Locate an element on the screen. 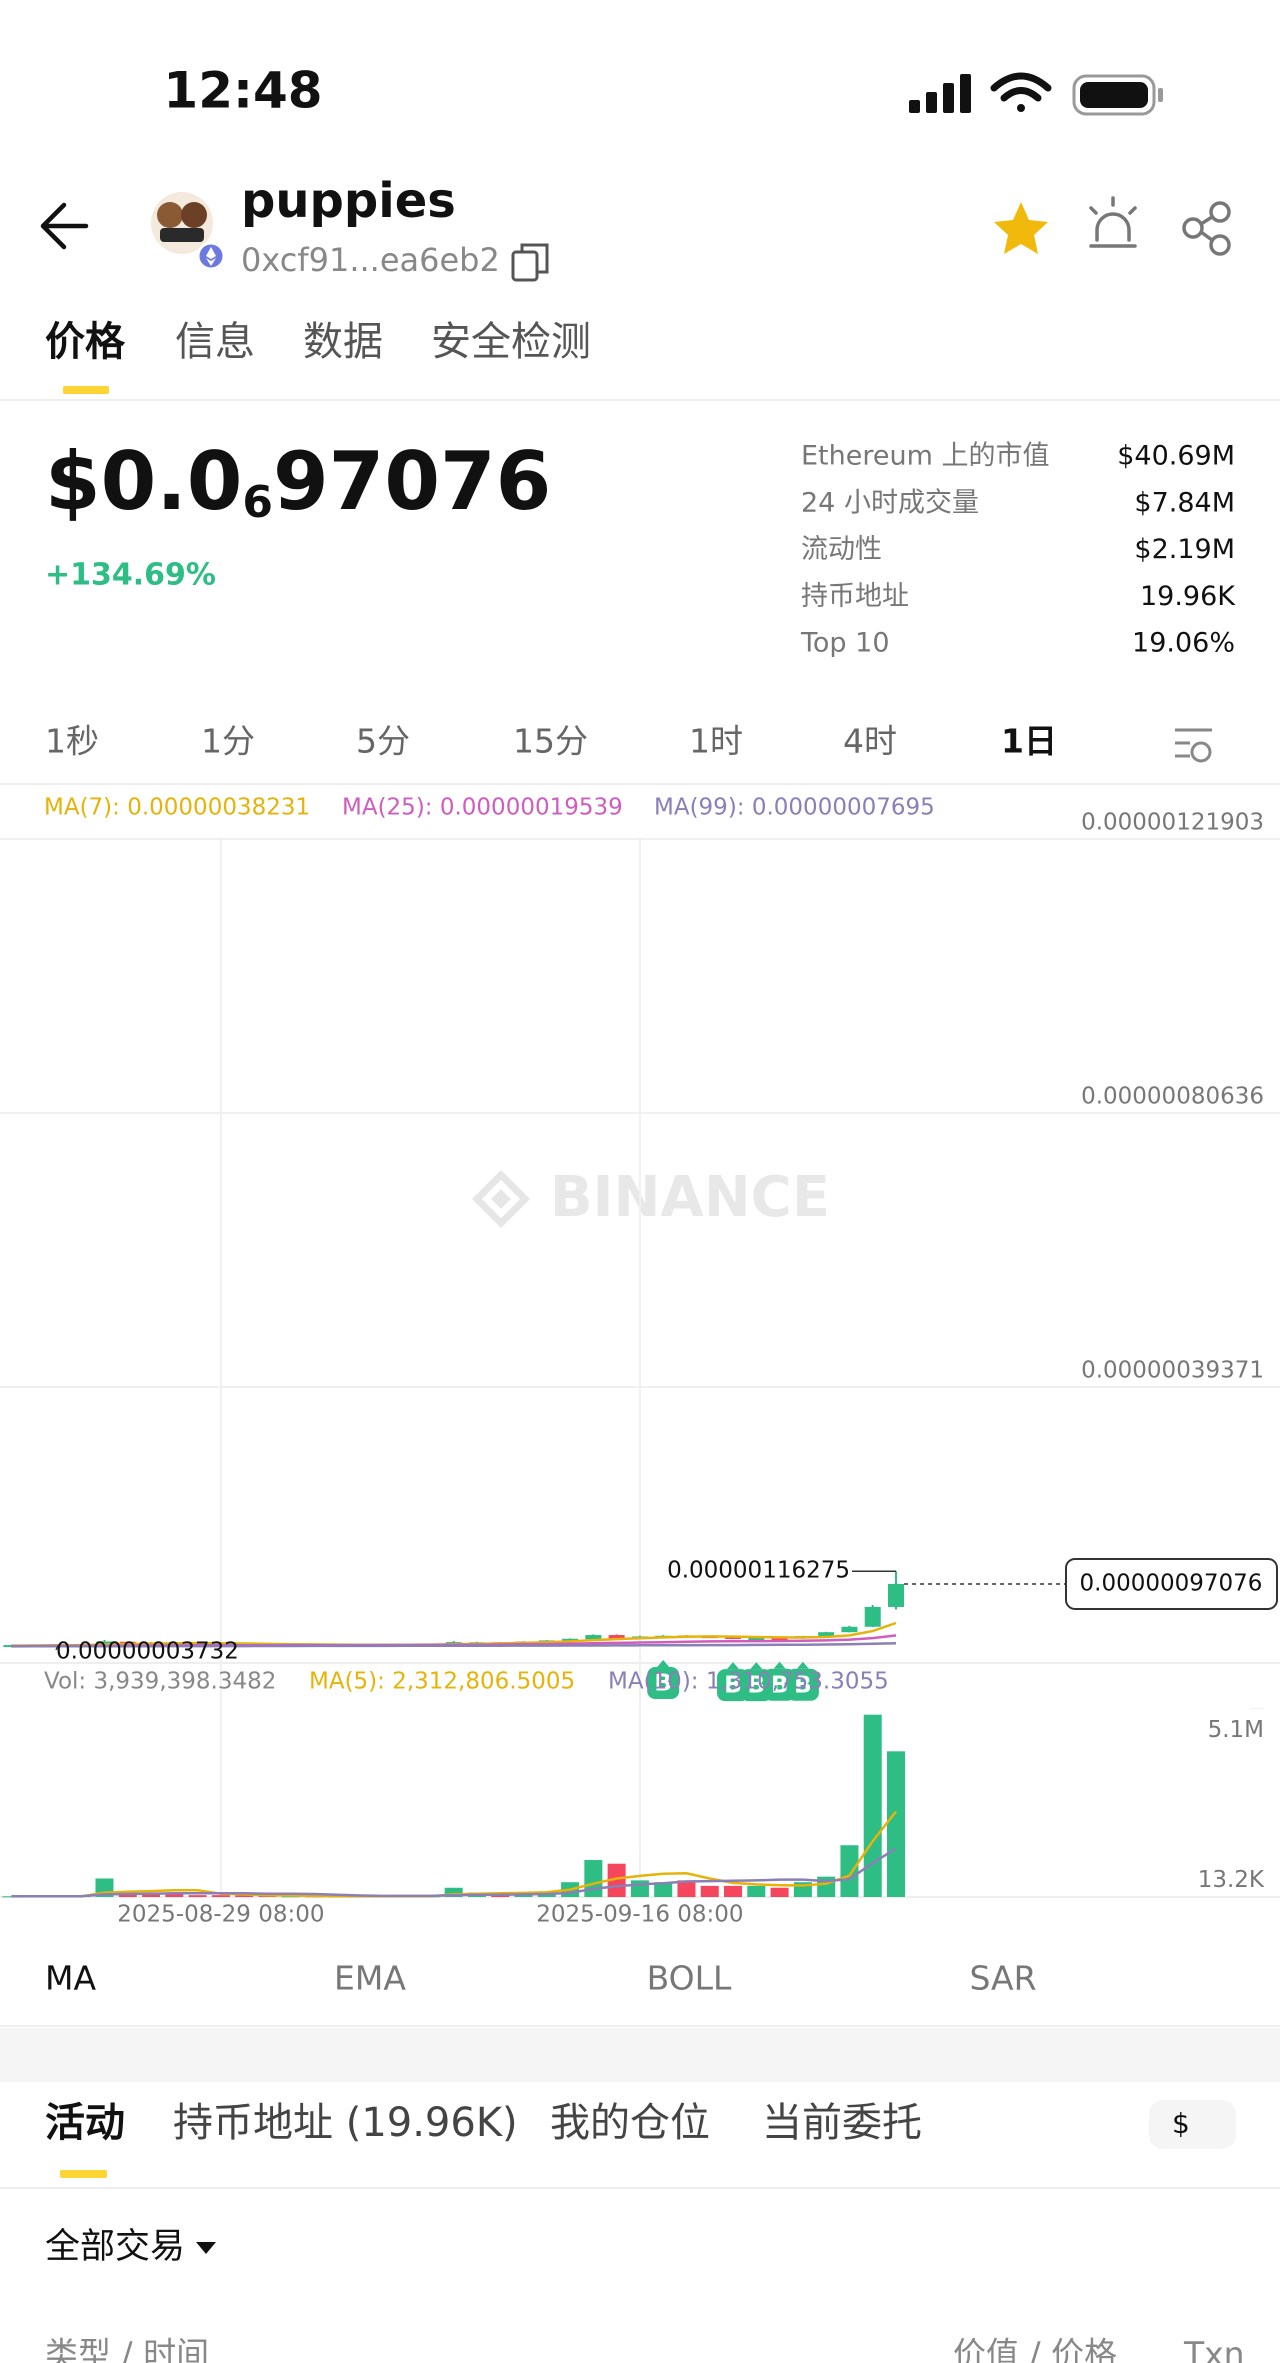 This screenshot has width=1280, height=2363. low-pointer is located at coordinates (57, 1648).